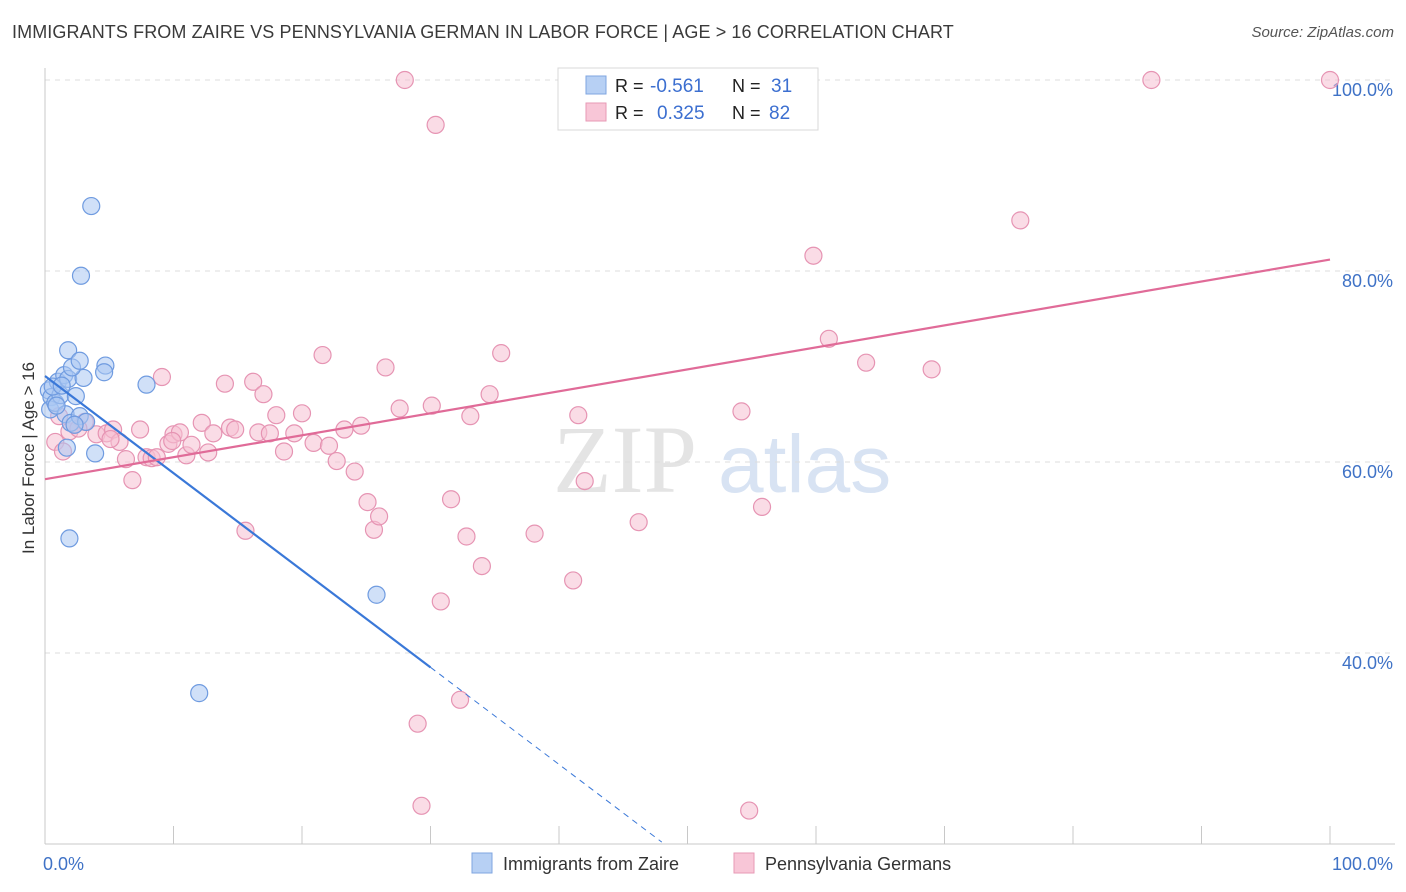 The width and height of the screenshot is (1406, 892). Describe the element at coordinates (1322, 32) in the screenshot. I see `source-label: Source: ZipAtlas.com` at that location.